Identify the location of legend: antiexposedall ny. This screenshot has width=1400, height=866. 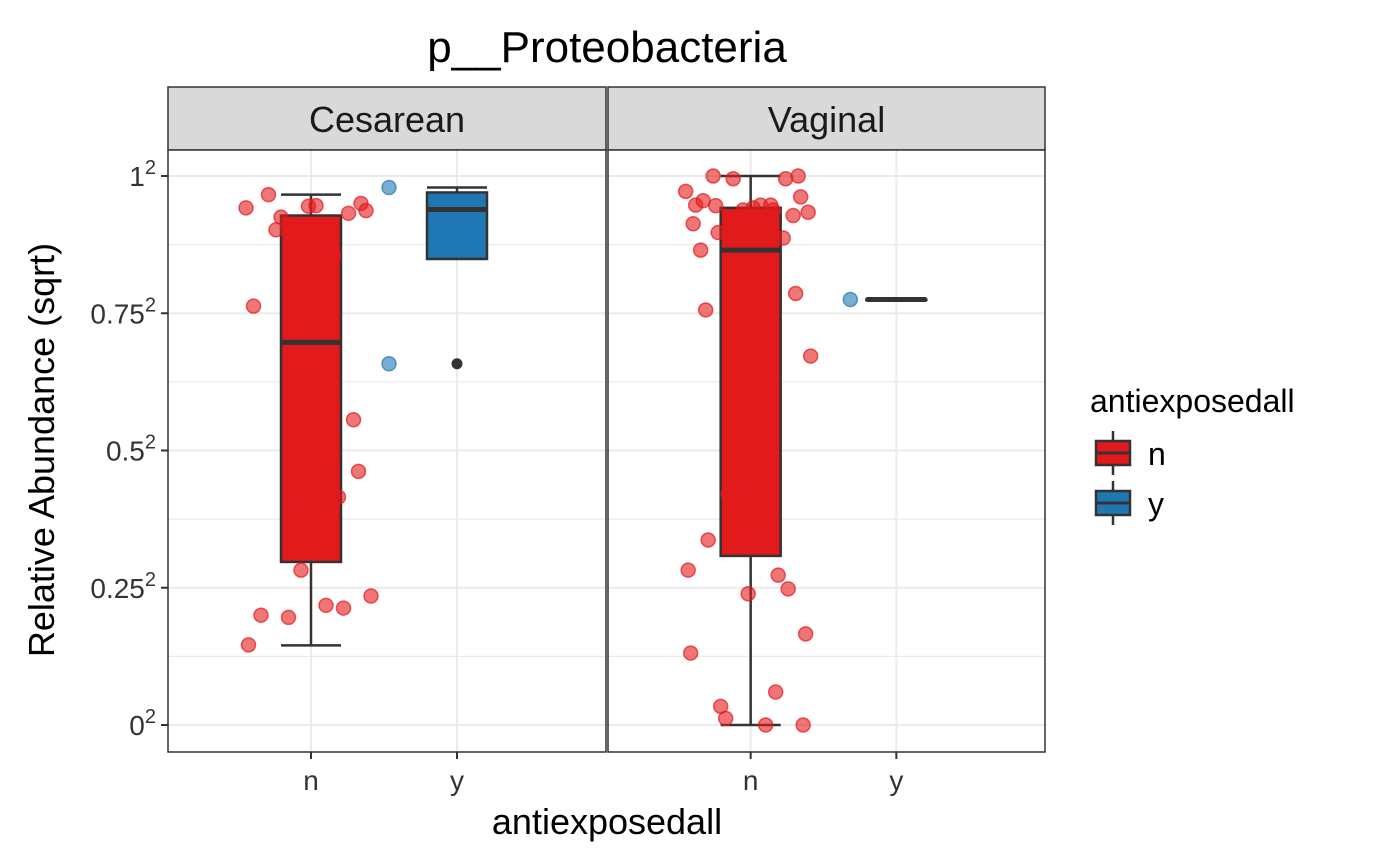
(1192, 454).